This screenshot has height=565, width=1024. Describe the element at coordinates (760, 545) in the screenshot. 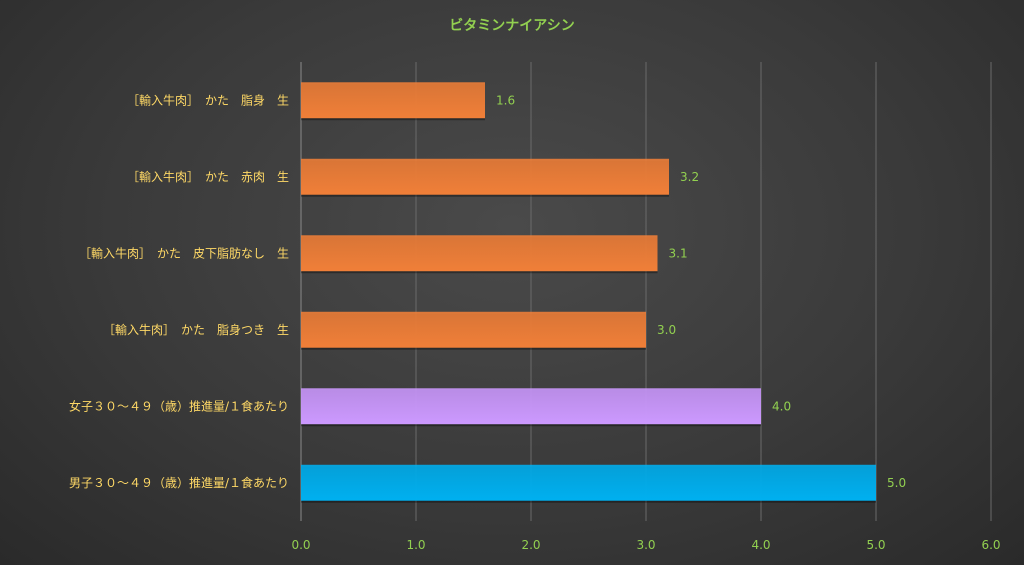

I see `x-tick-label: 4.0` at that location.